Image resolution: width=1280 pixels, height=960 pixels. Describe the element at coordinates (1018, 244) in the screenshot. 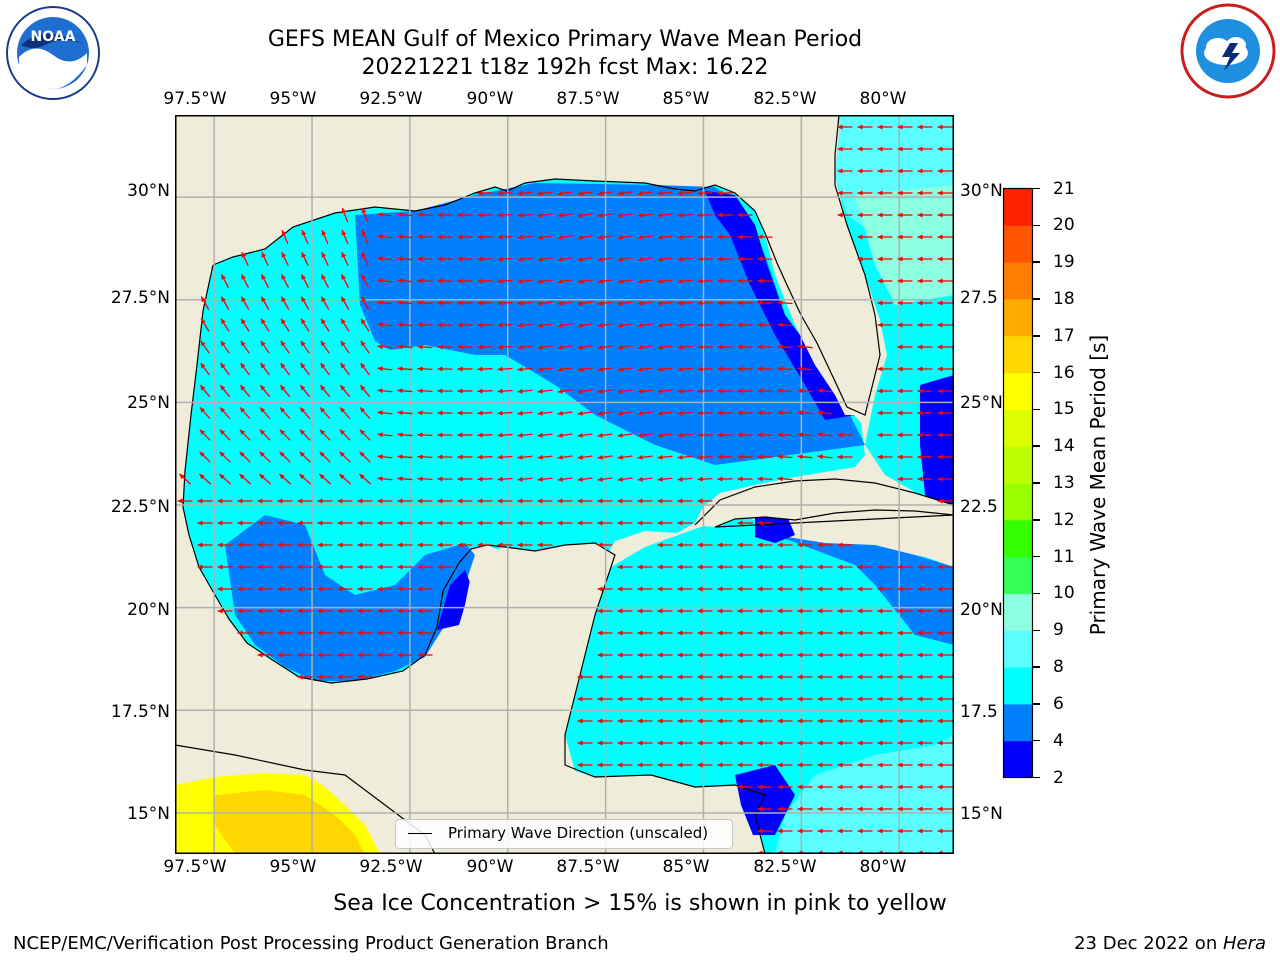

I see `colorbar-segment` at that location.